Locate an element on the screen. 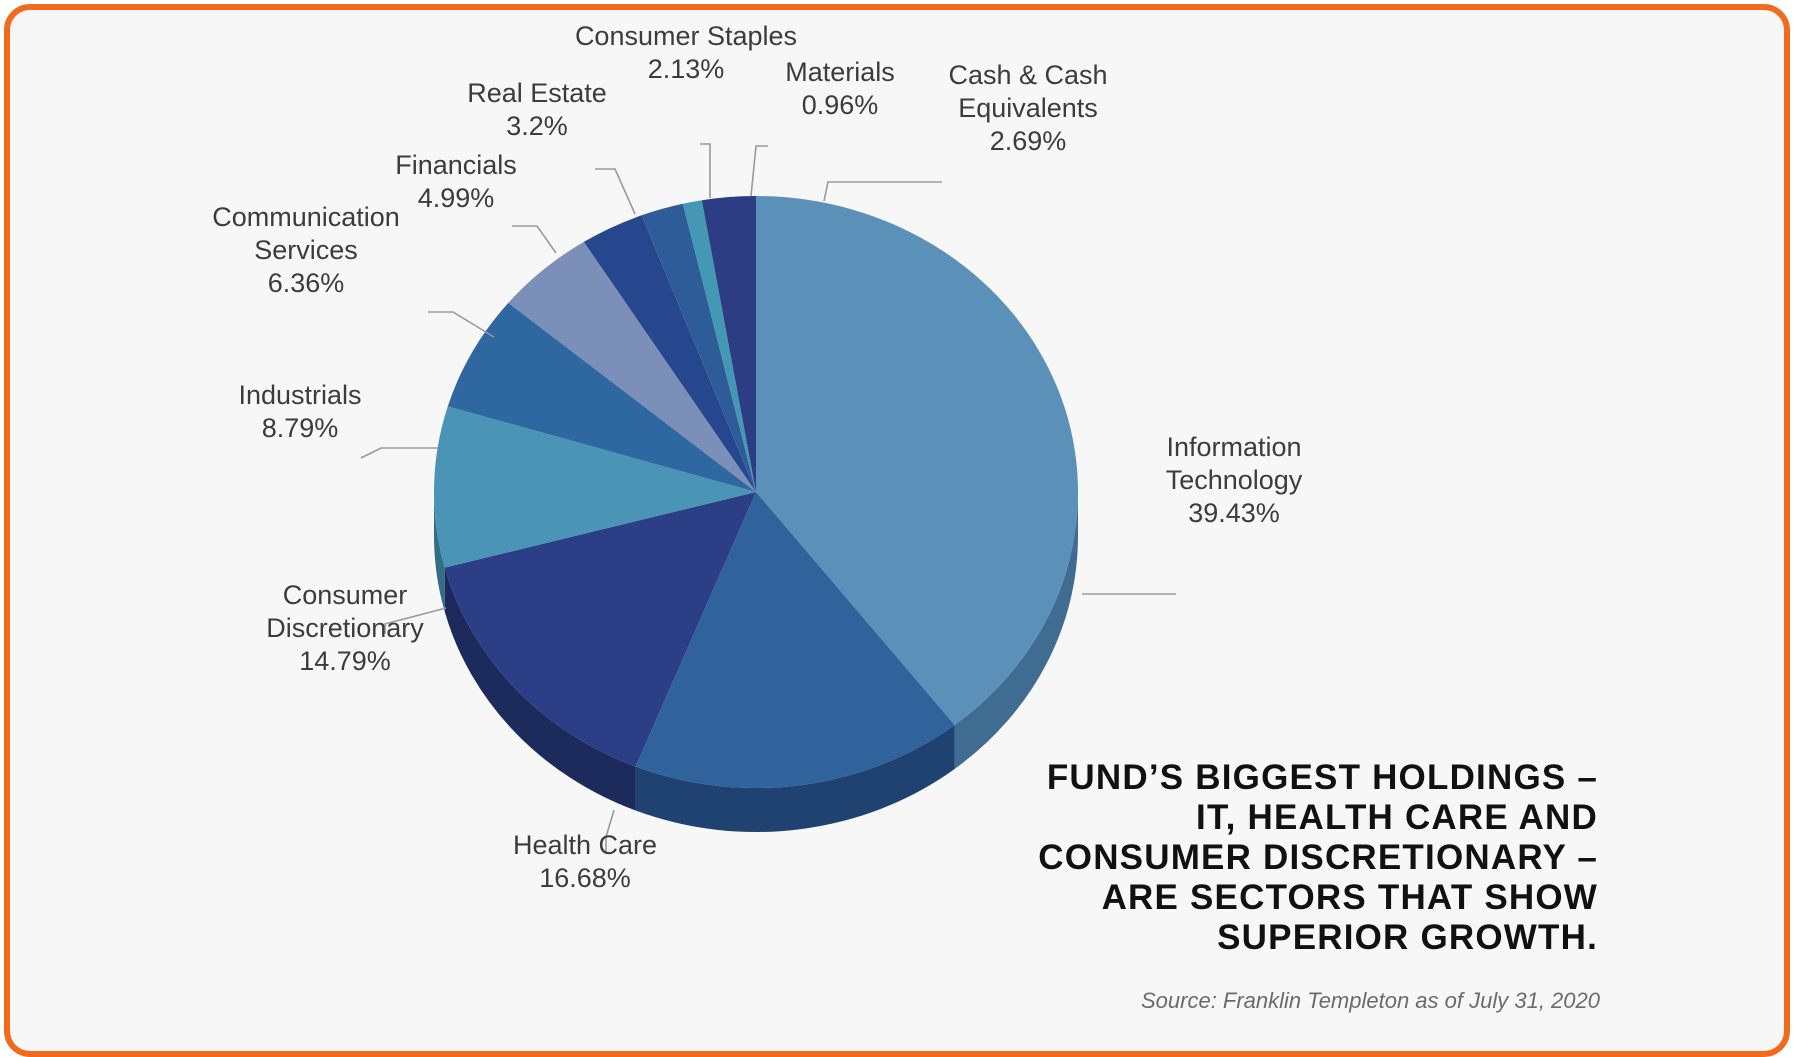 This screenshot has width=1794, height=1057. slice-value-label: 2.13% is located at coordinates (686, 69).